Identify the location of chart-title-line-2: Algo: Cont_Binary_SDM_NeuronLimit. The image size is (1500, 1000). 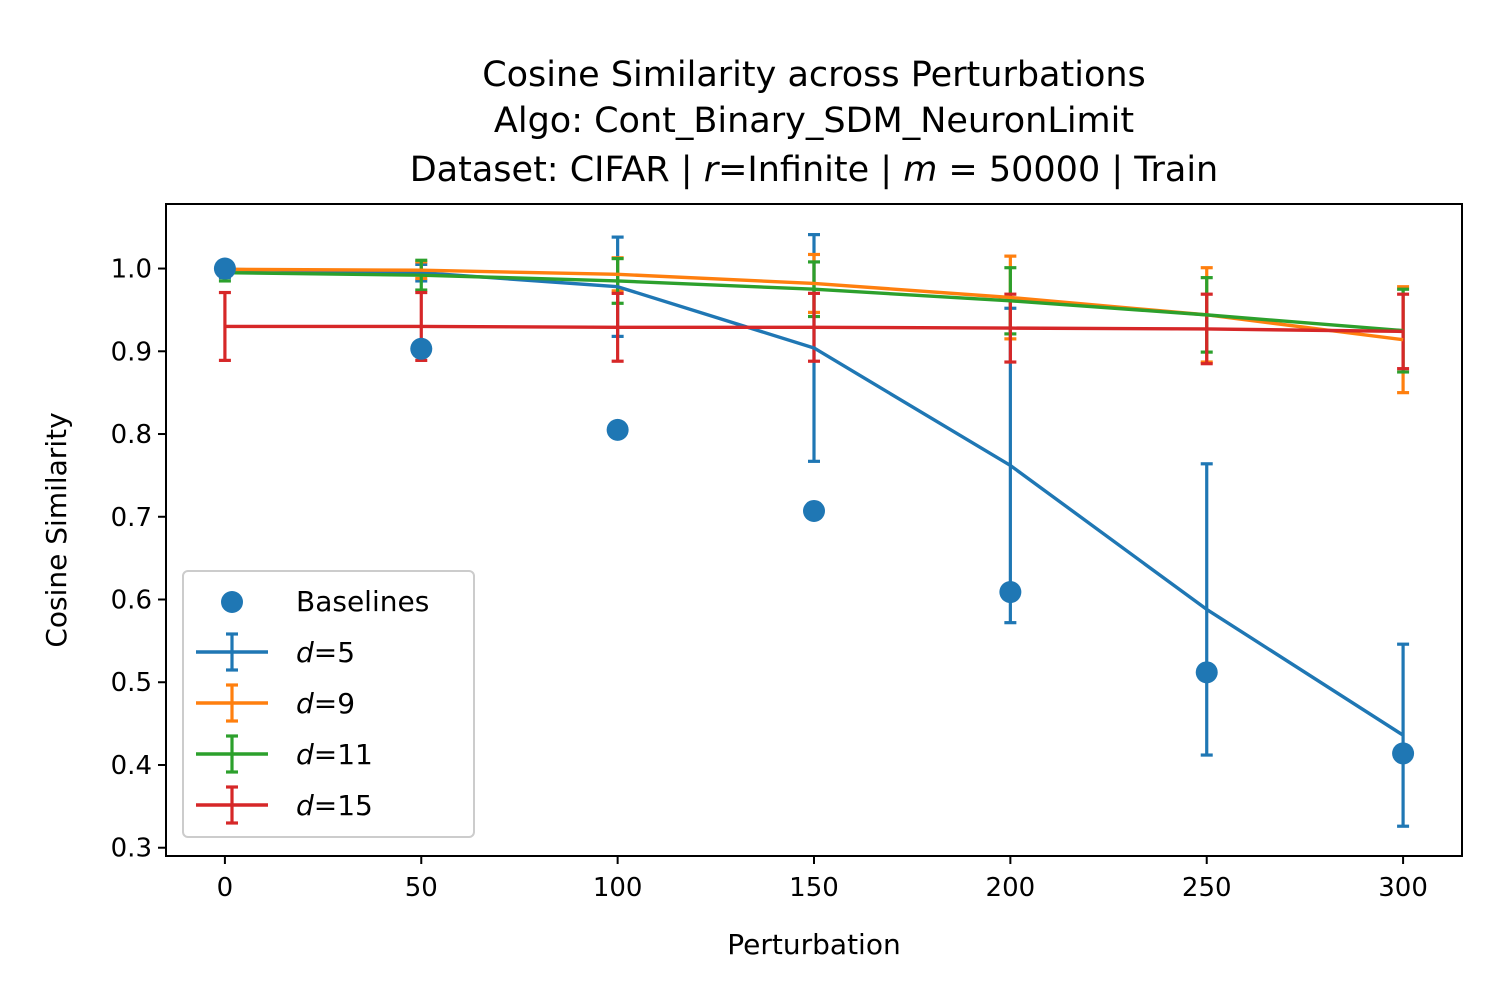
(814, 121).